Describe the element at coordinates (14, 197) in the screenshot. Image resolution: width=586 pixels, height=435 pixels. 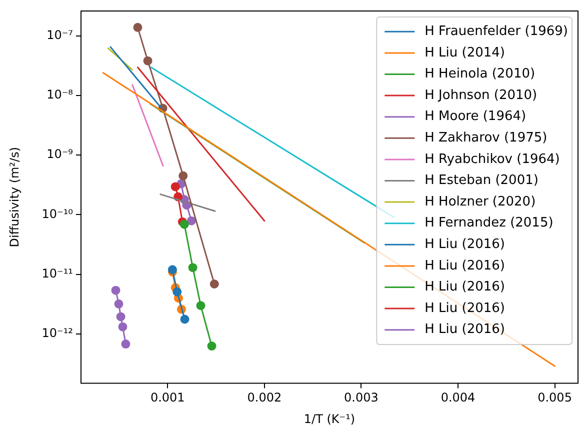
I see `y-axis-title: Diffusivity (m²/s)` at that location.